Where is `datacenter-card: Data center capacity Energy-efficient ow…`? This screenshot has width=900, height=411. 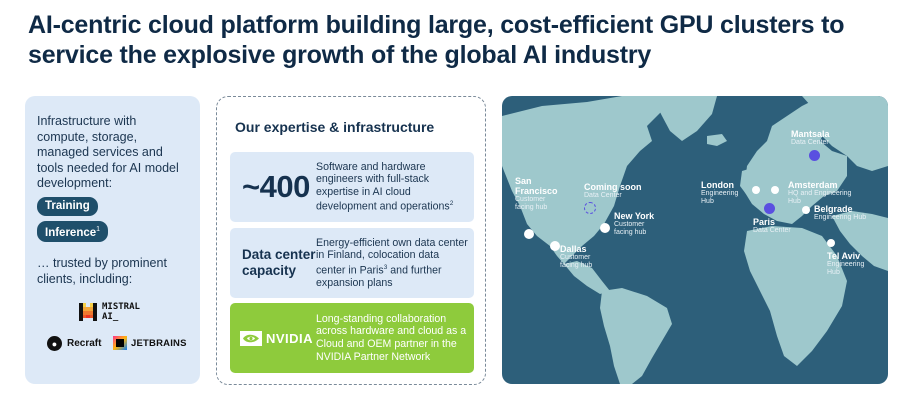 datacenter-card: Data center capacity Energy-efficient ow… is located at coordinates (352, 263).